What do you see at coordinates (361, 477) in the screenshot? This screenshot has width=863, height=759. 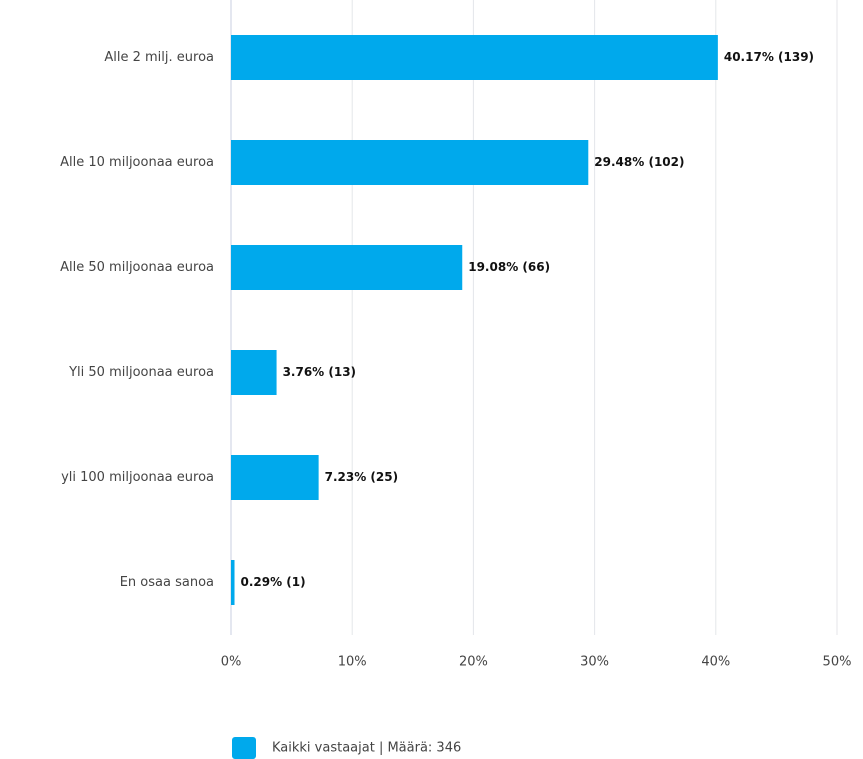 I see `data-label: 7.23% (25)` at bounding box center [361, 477].